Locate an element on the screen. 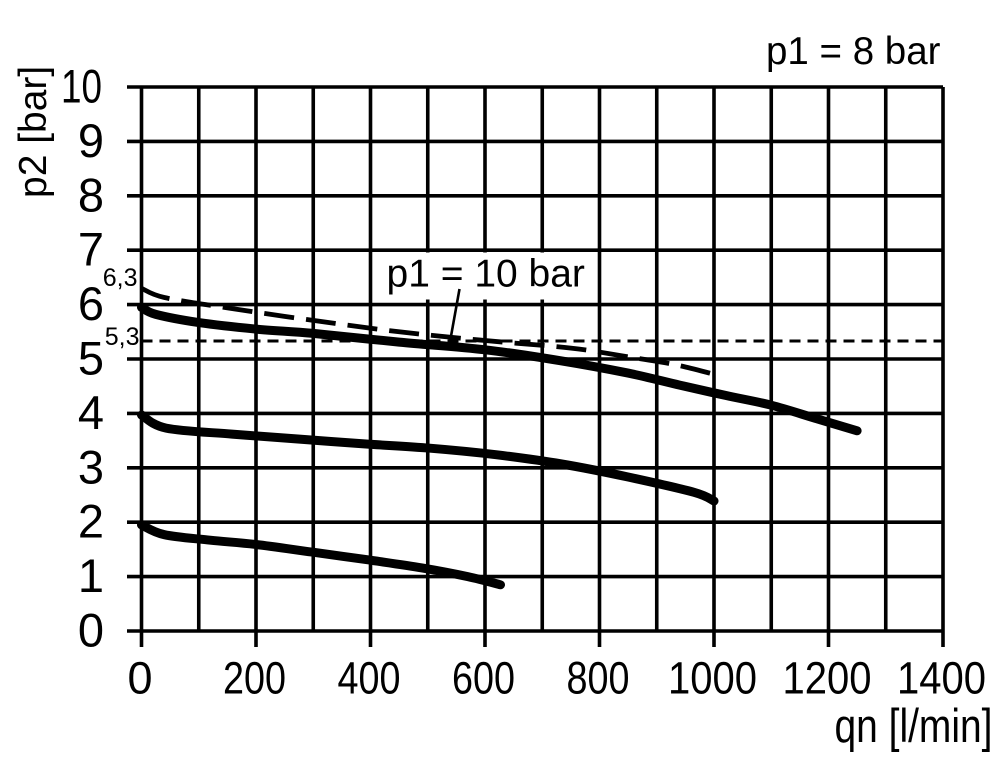 This screenshot has height=769, width=1000. svg-text: 400 is located at coordinates (369, 678).